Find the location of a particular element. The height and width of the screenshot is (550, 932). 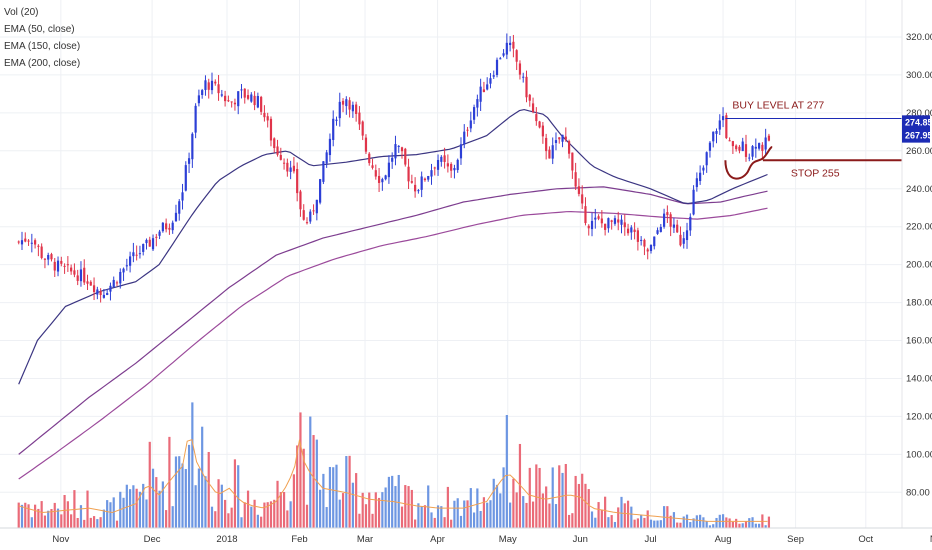

price-tick-label: 280.00 is located at coordinates (919, 113).